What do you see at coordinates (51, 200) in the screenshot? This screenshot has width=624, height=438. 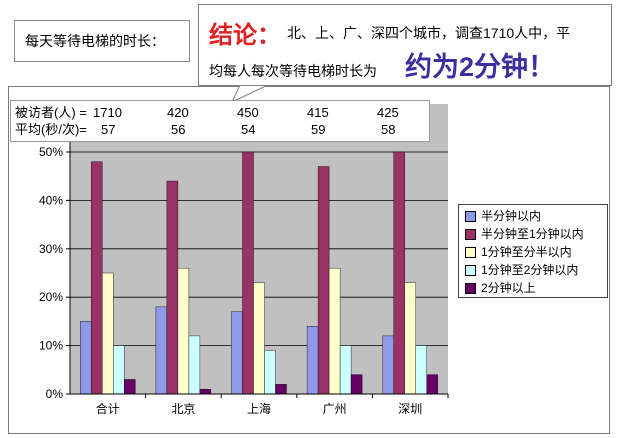 I see `y-tick-label: 40%` at bounding box center [51, 200].